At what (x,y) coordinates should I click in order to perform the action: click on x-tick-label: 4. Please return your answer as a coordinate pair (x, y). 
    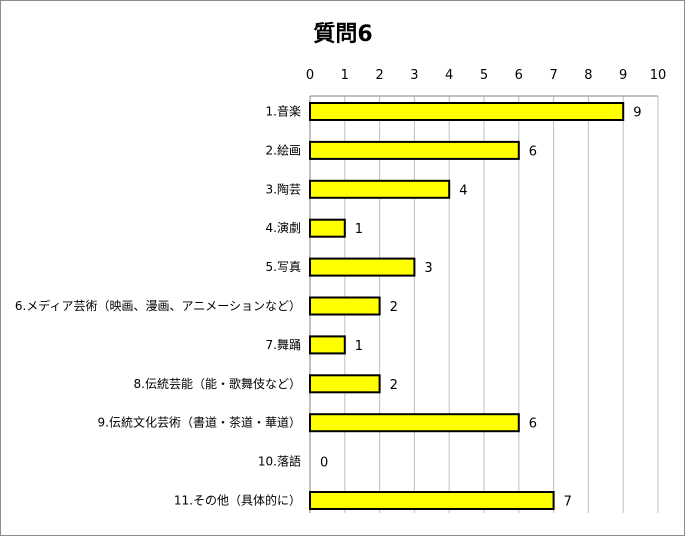
    Looking at the image, I should click on (449, 75).